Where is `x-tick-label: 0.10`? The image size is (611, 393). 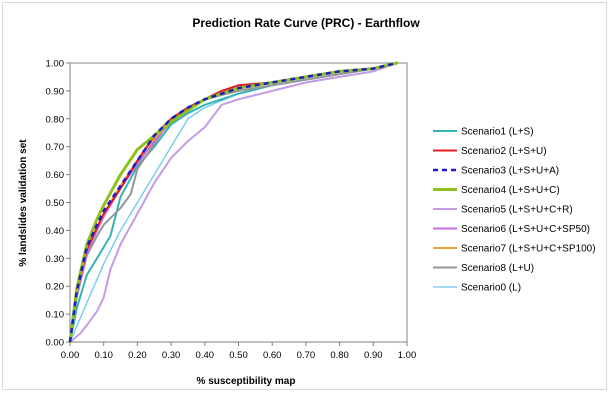
x-tick-label: 0.10 is located at coordinates (103, 355).